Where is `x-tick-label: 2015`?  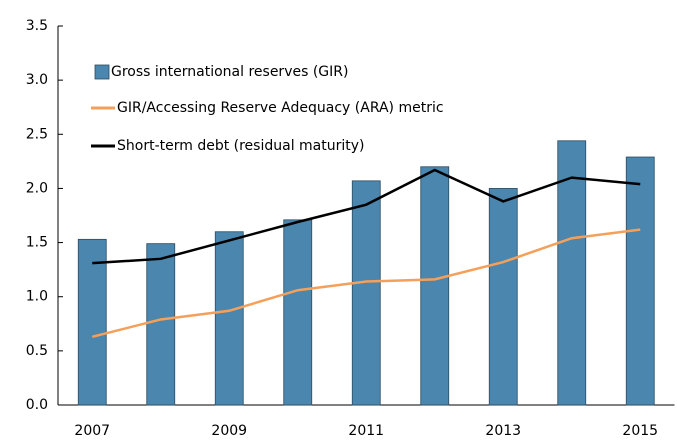
x-tick-label: 2015 is located at coordinates (640, 431).